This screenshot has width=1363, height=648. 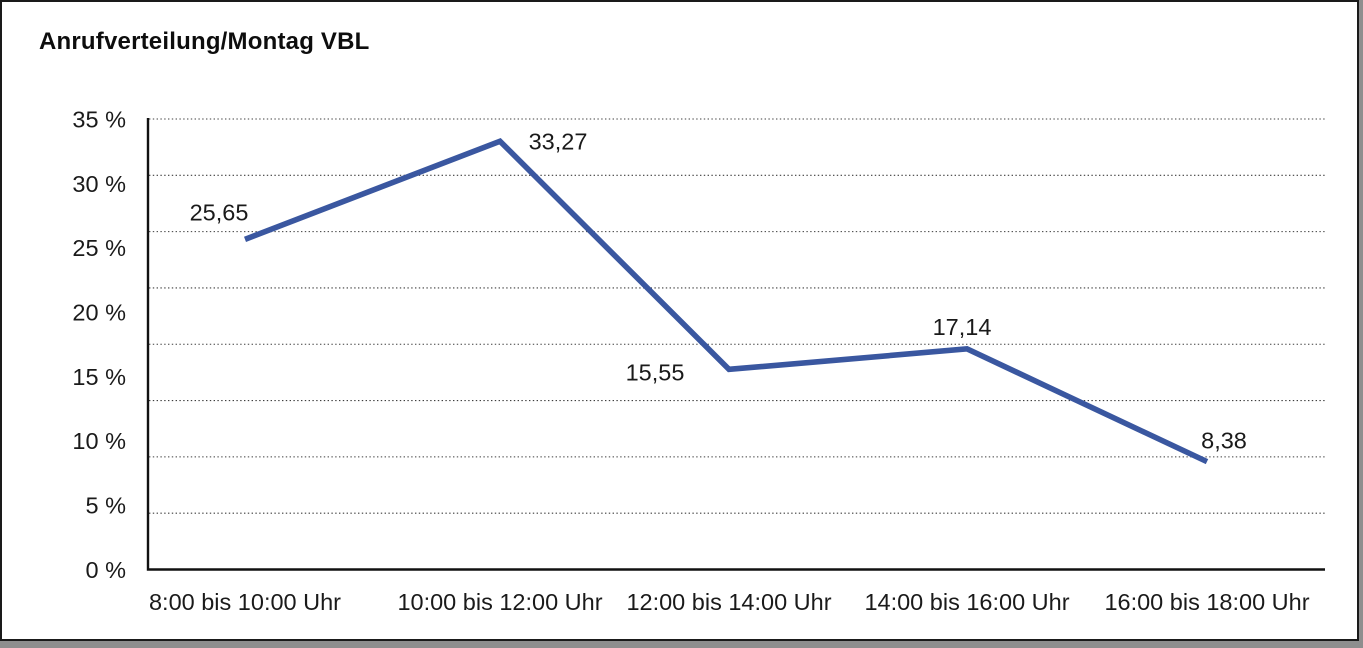 I want to click on data-point-label: 17,14, so click(x=962, y=327).